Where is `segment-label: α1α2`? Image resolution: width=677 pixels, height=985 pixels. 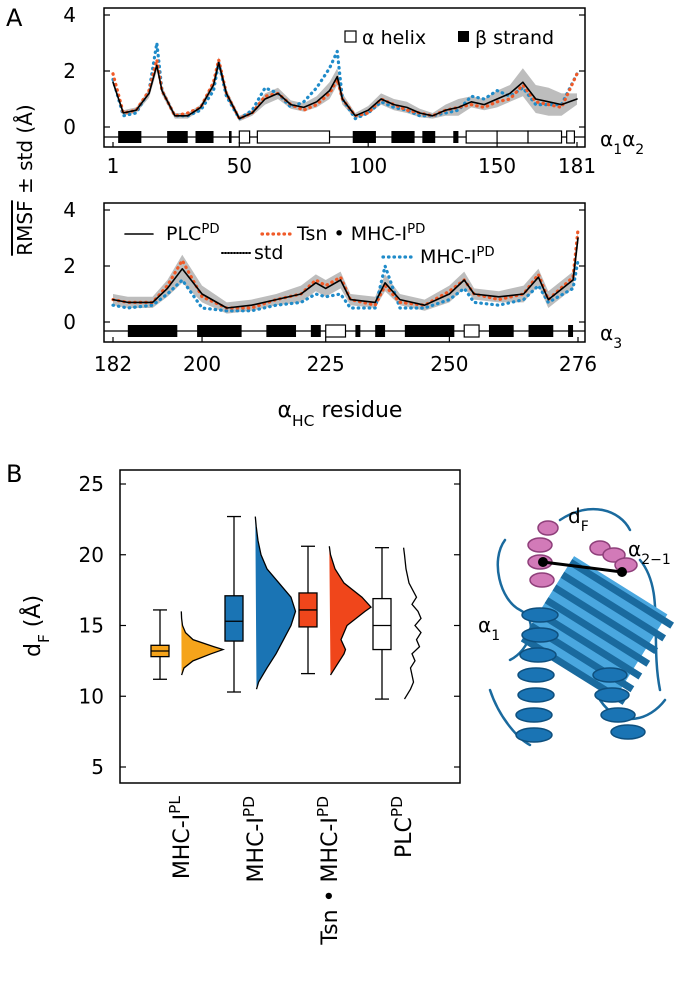
segment-label: α1α2 is located at coordinates (622, 142).